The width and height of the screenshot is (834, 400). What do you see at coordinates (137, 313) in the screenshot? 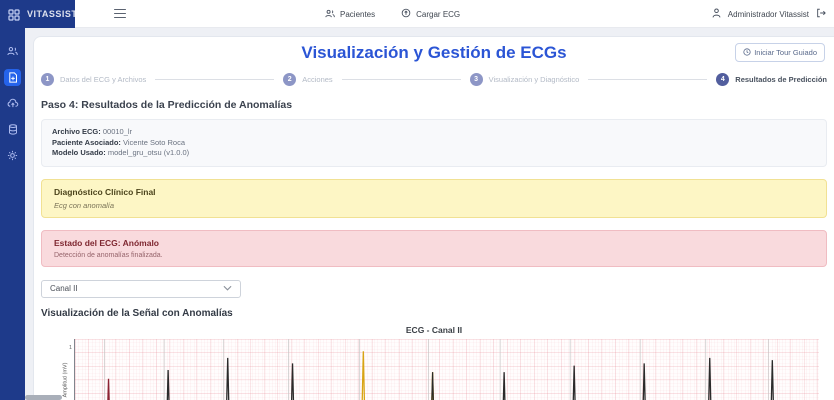
I see `signal-section-title: Visualización de la Señal con Anomalías` at bounding box center [137, 313].